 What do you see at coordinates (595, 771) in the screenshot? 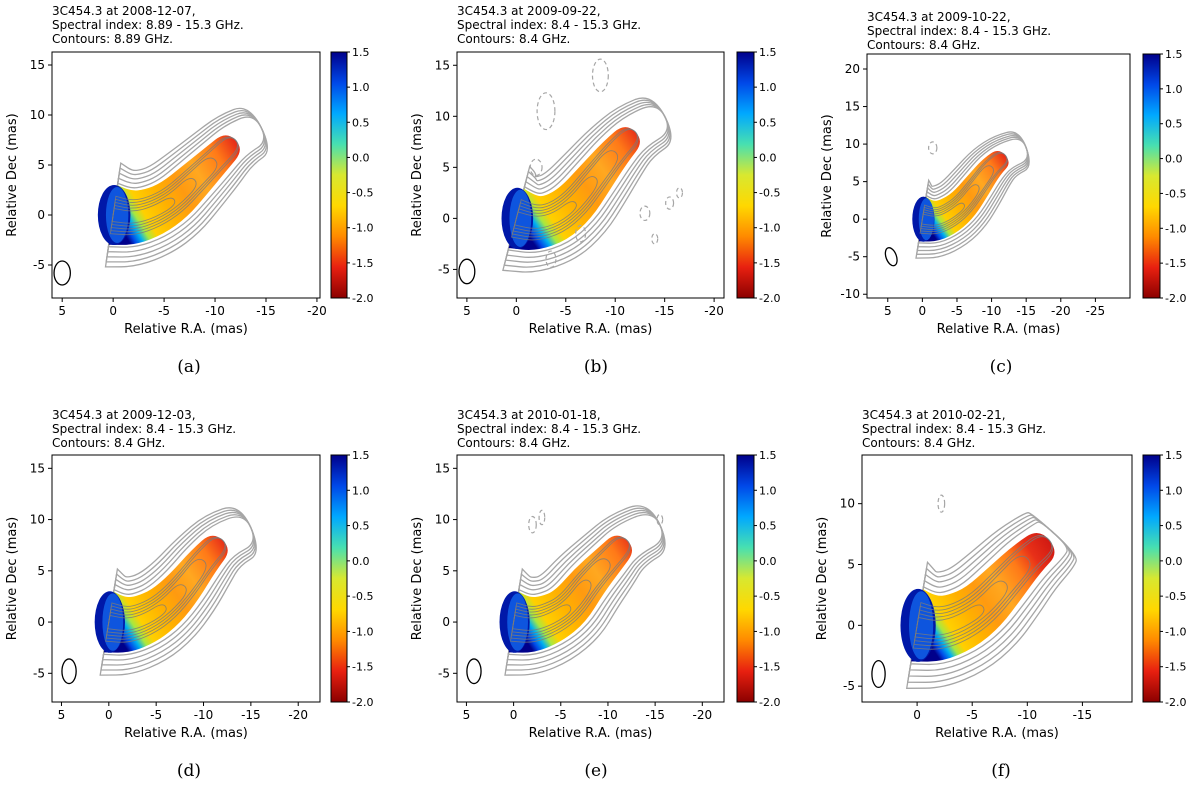
I see `panel-label: (e)` at bounding box center [595, 771].